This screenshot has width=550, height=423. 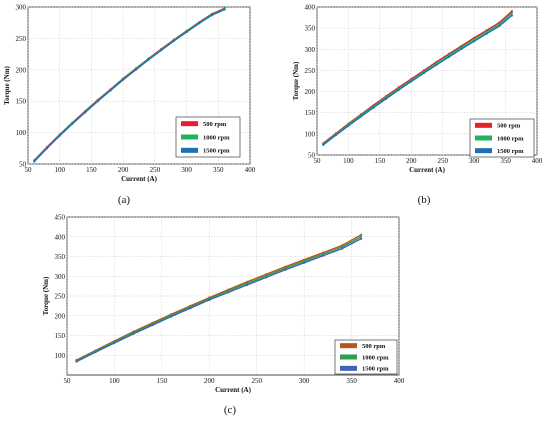 What do you see at coordinates (23, 165) in the screenshot?
I see `y-tick-label: 50` at bounding box center [23, 165].